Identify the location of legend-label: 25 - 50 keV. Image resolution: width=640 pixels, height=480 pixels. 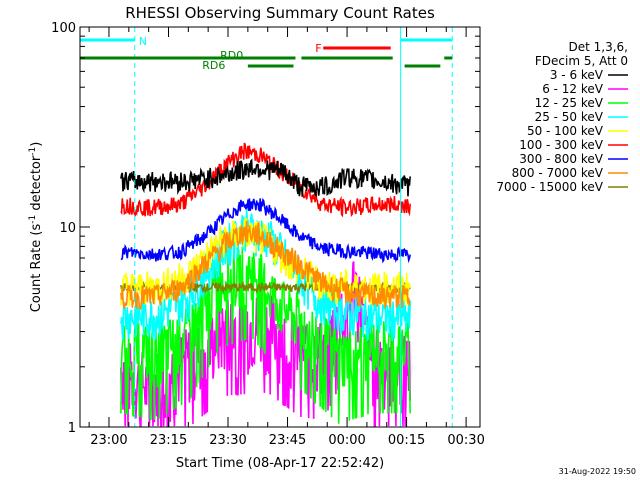
(569, 117).